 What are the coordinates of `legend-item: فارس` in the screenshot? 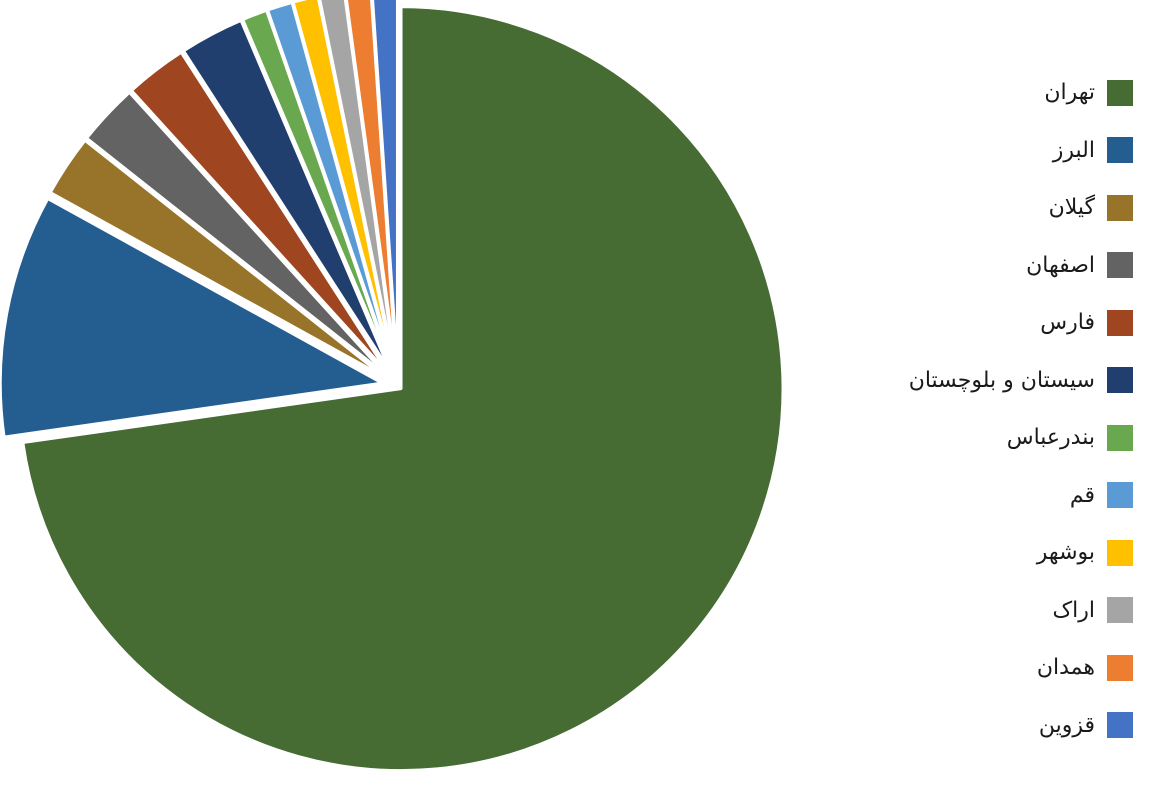 It's located at (983, 323).